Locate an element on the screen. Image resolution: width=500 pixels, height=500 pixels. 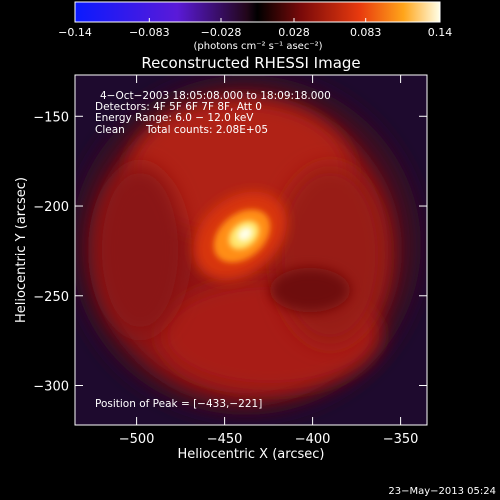
colorbar-units: (photons cm⁻² s⁻¹ asec⁻²) is located at coordinates (257, 46).